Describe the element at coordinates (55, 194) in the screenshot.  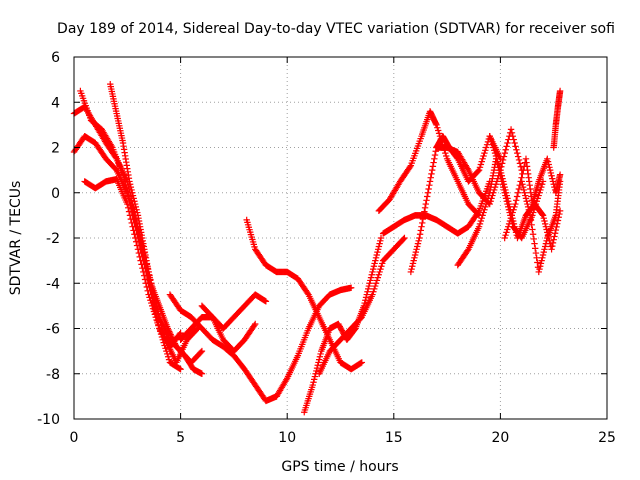
I see `y-tick-label: 0` at that location.